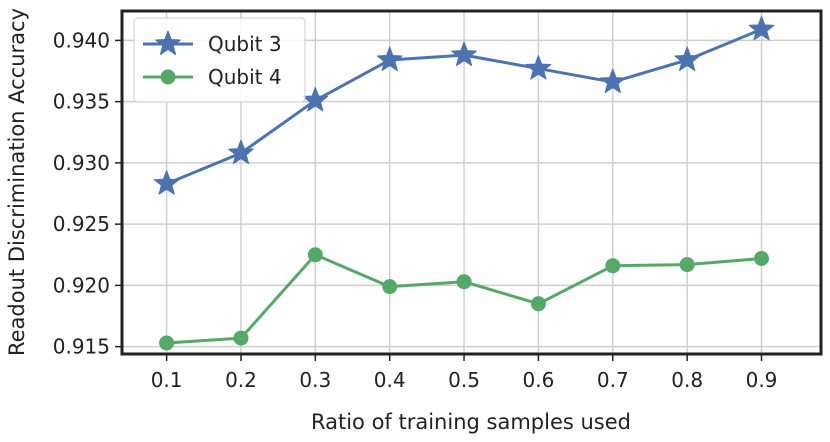 This screenshot has height=442, width=830. I want to click on y-axis-label: Readout Discrimination Accuracy, so click(17, 182).